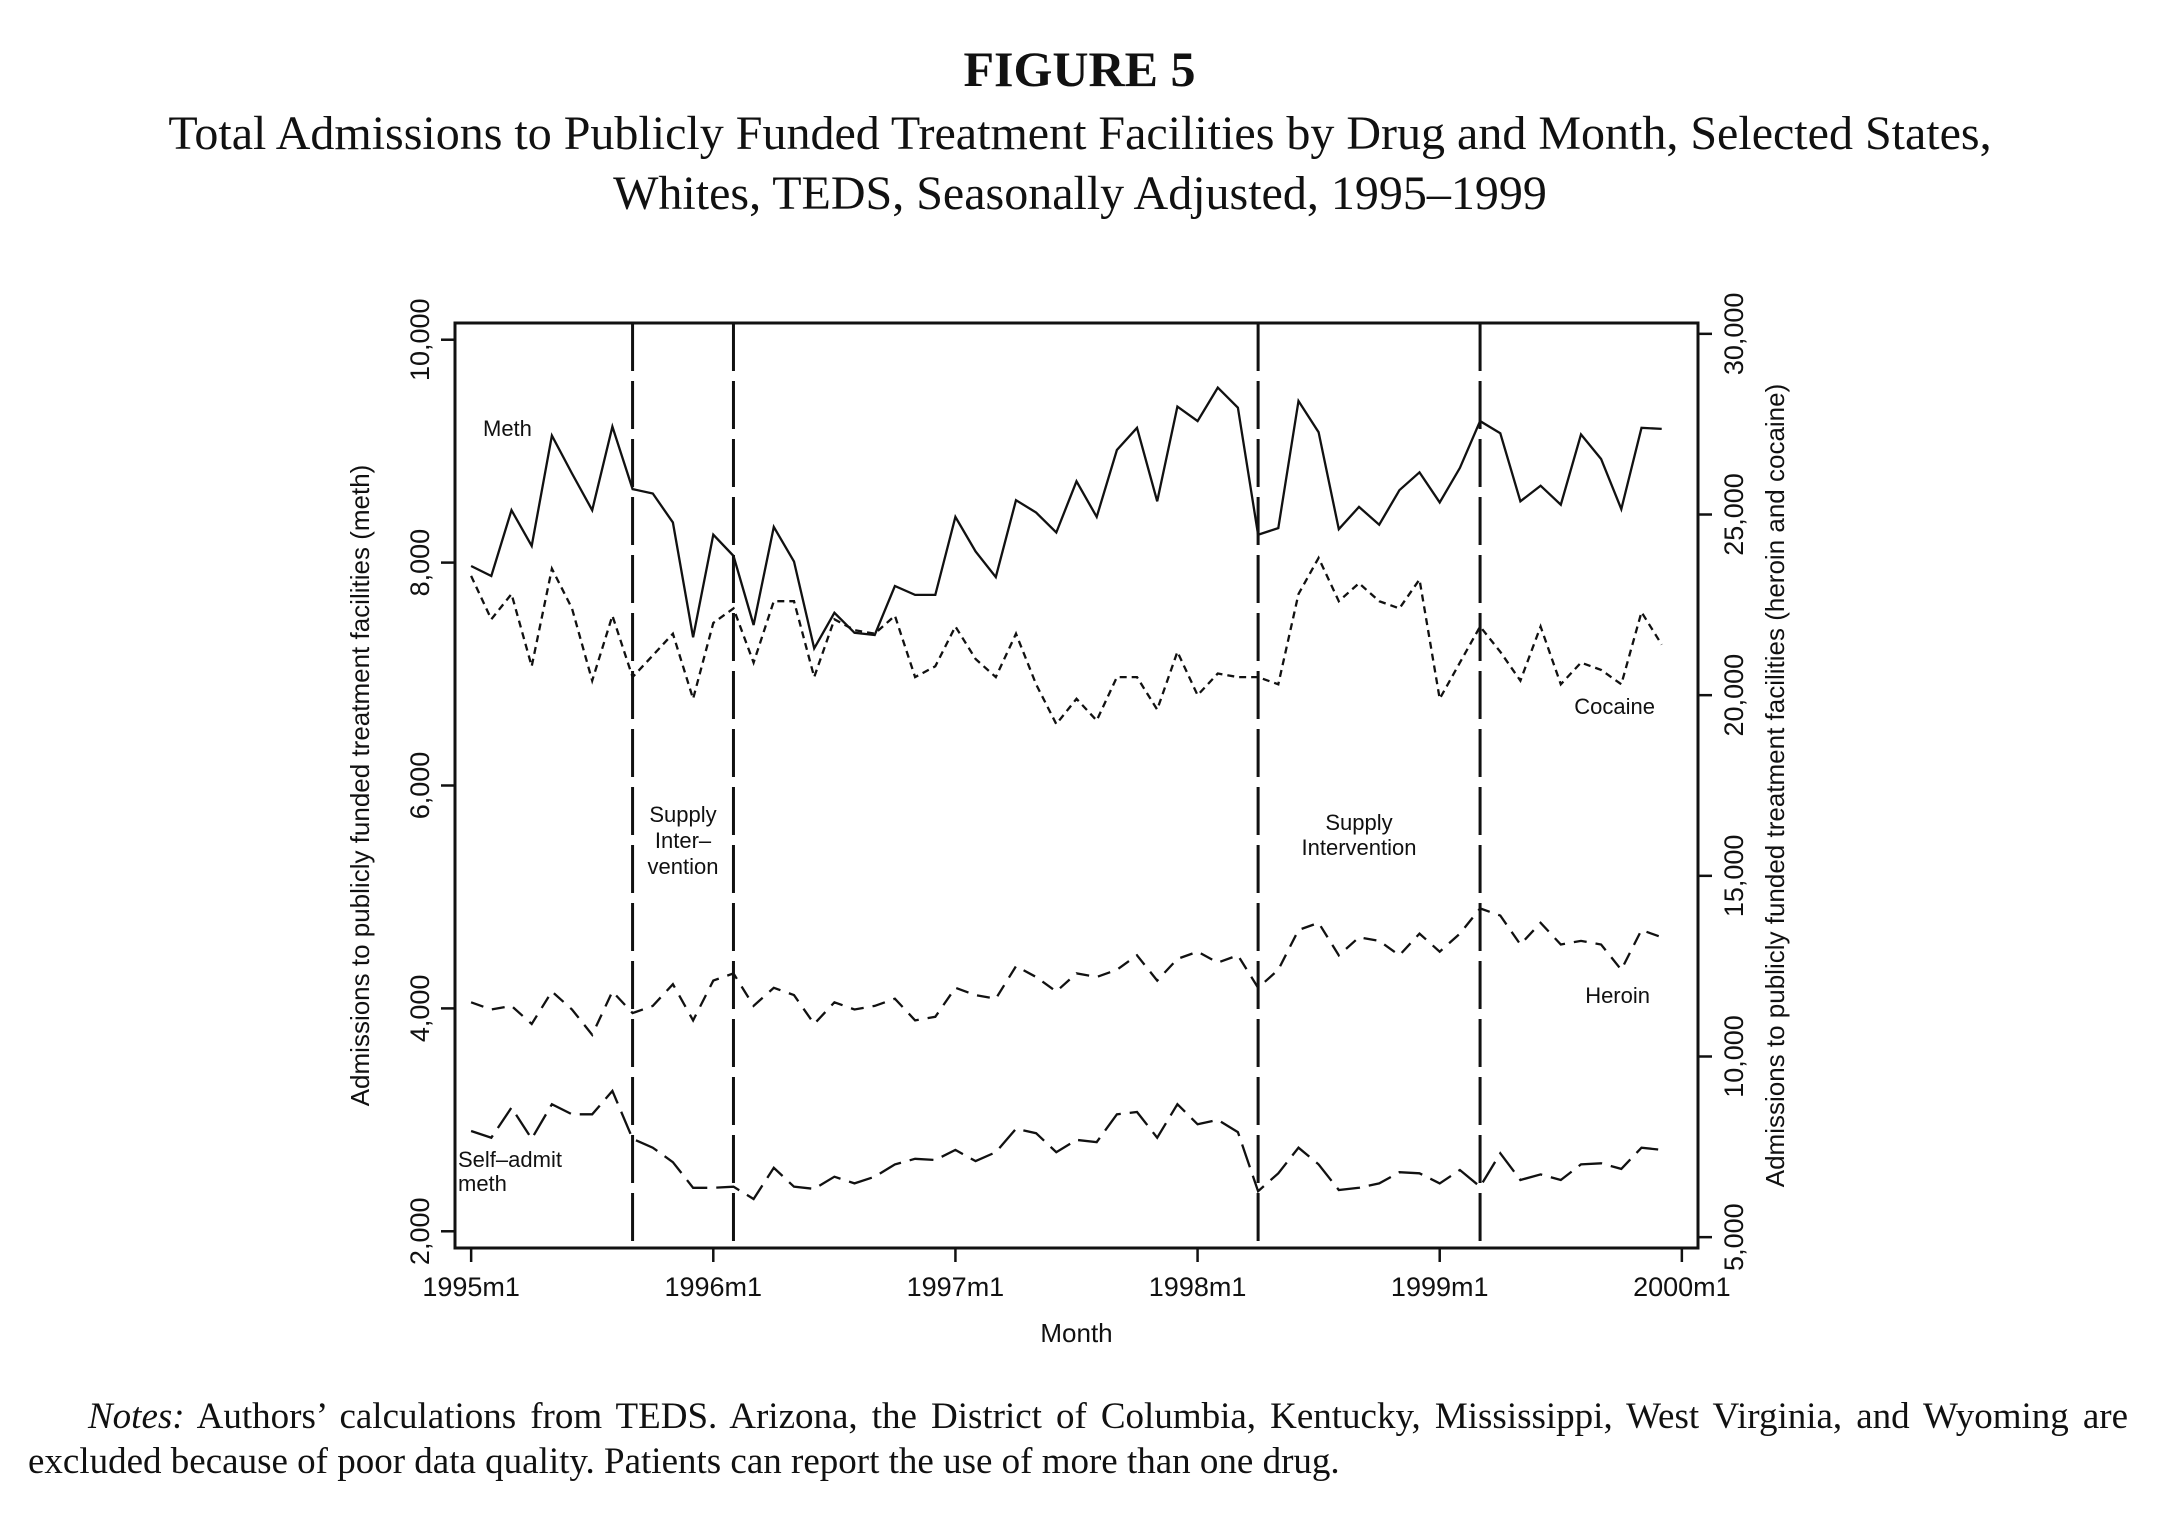 This screenshot has width=2159, height=1529. I want to click on y-left-tick-label-4: 10,000, so click(420, 339).